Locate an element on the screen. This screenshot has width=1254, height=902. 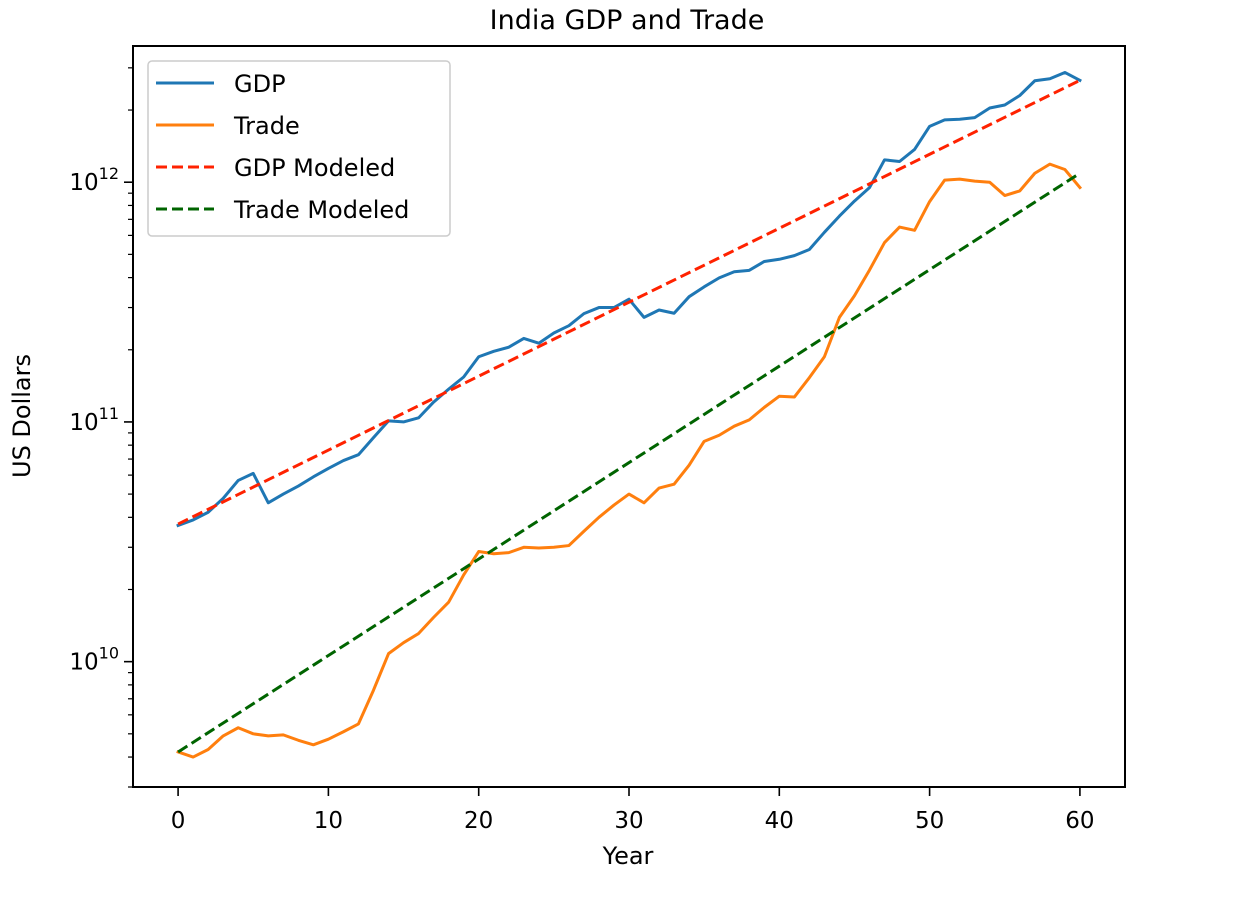
legend-label-trade: Trade is located at coordinates (266, 126).